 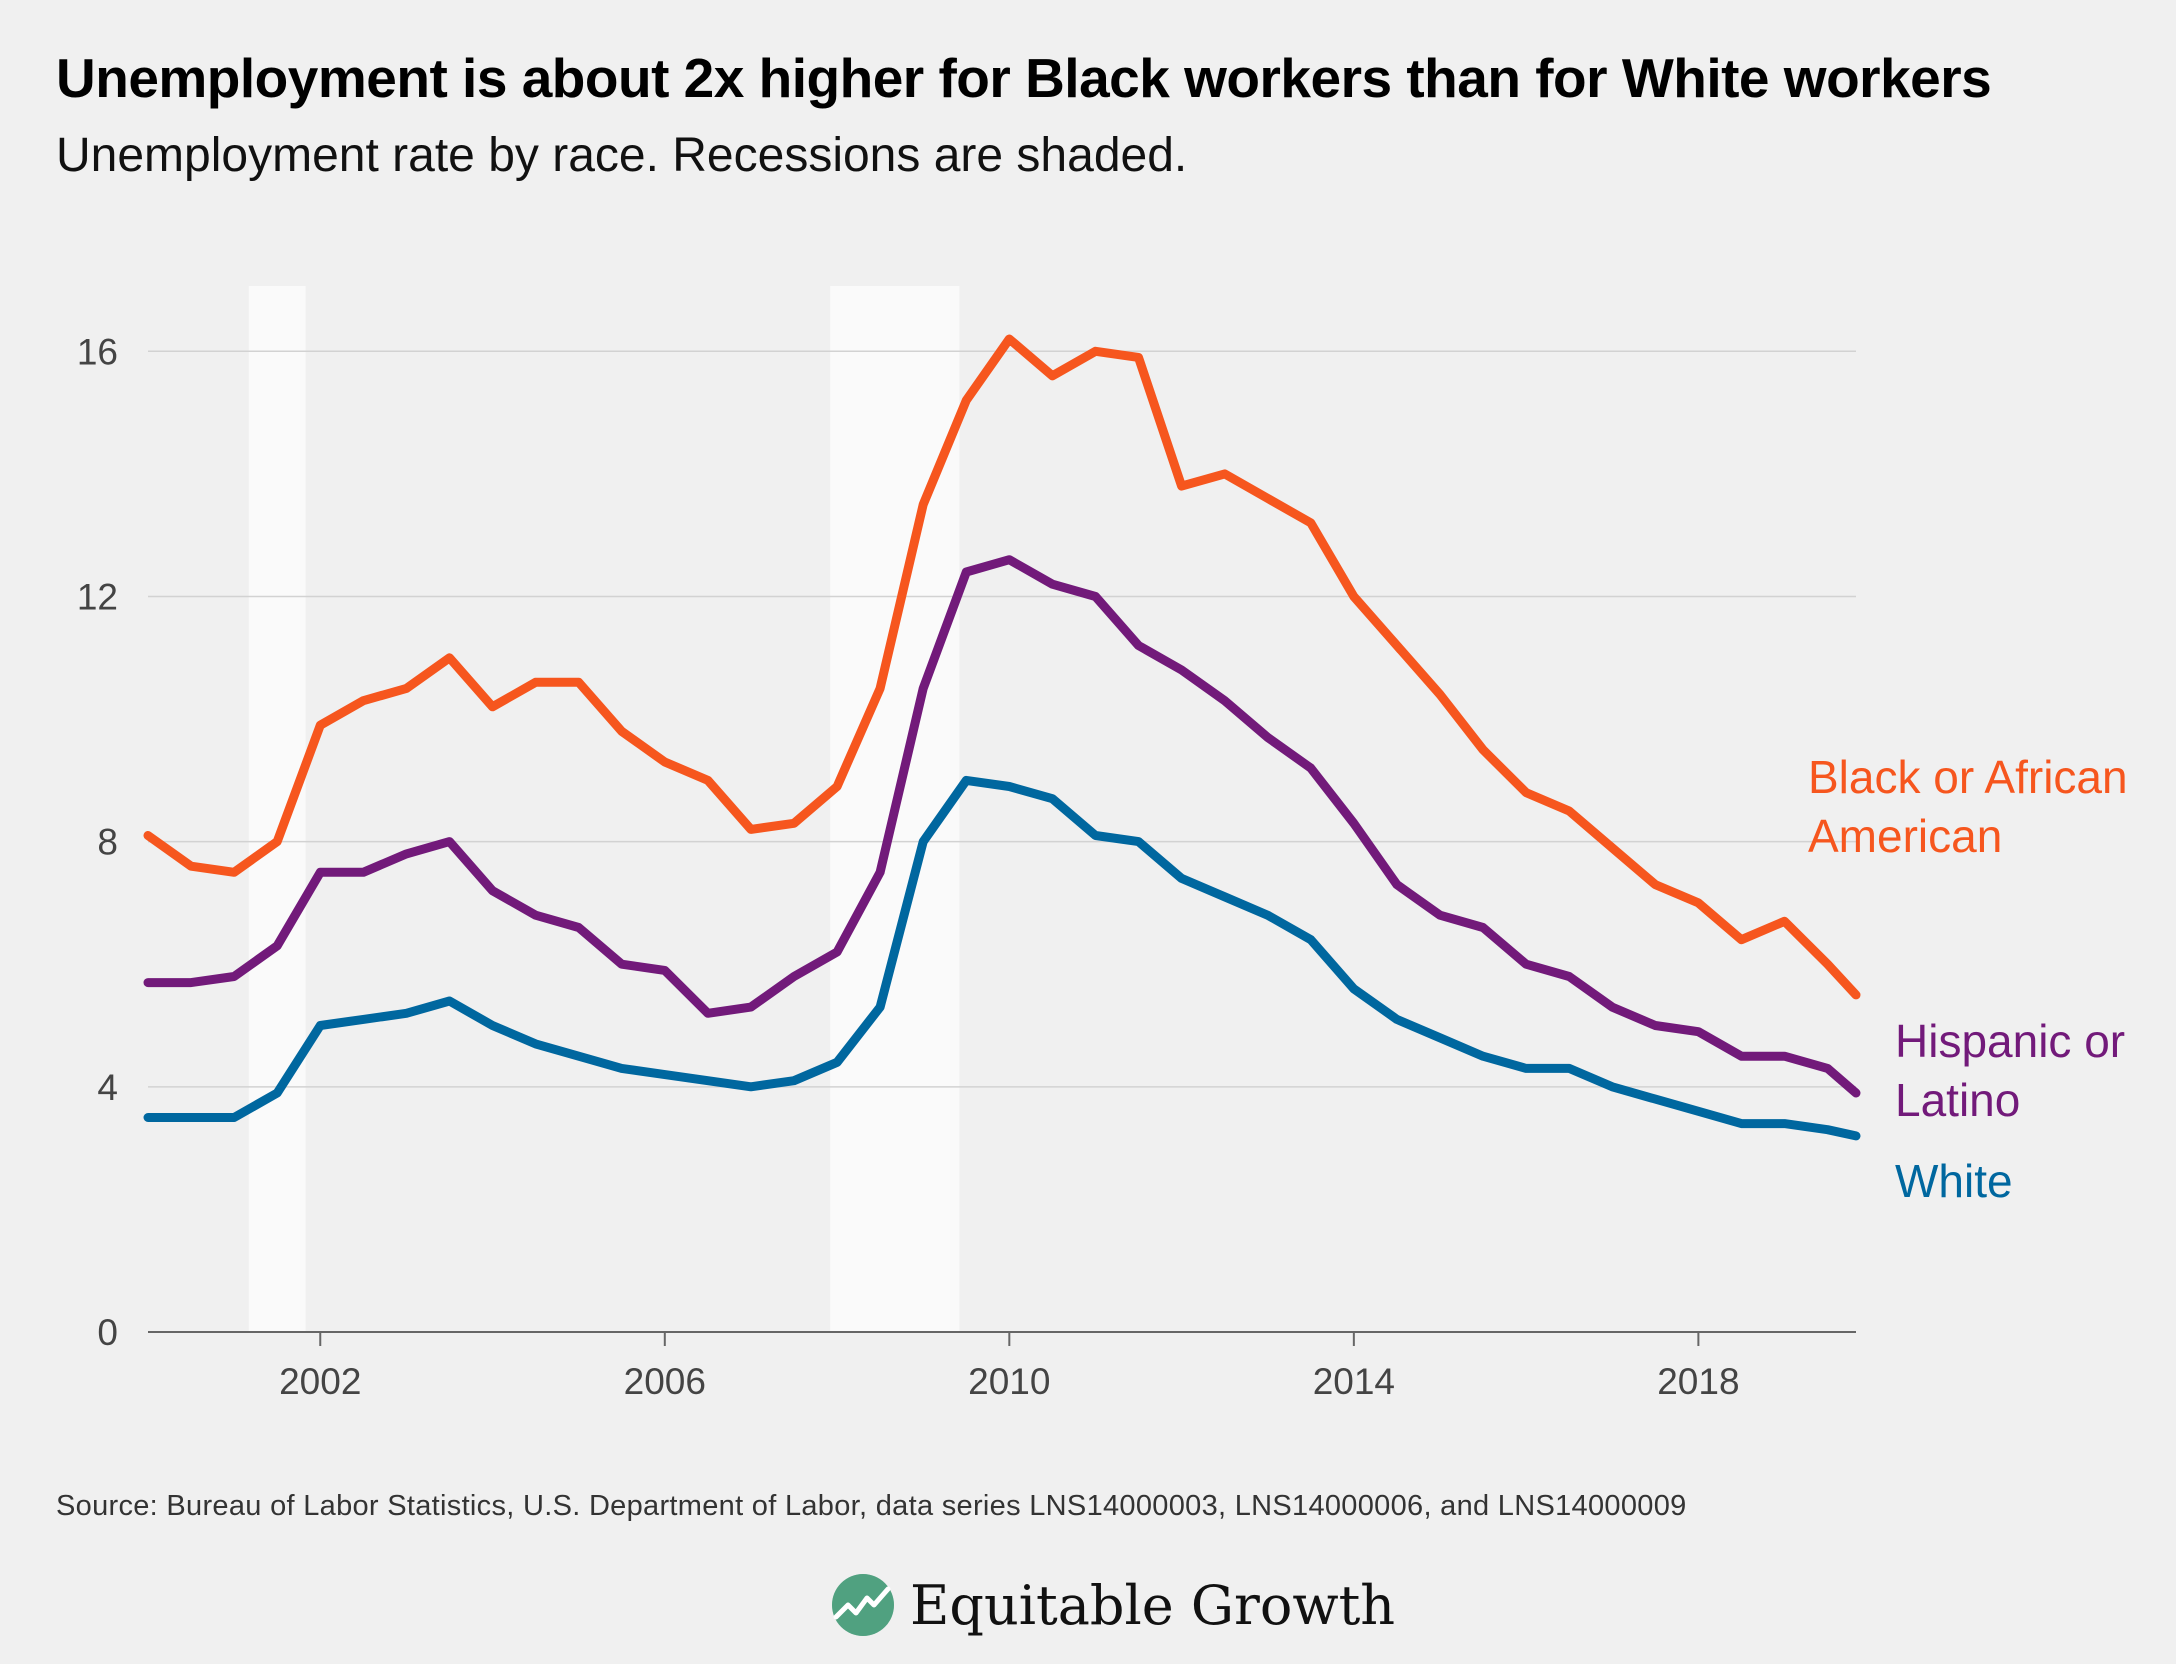 I want to click on x-tick-label: 2006, so click(x=665, y=1381).